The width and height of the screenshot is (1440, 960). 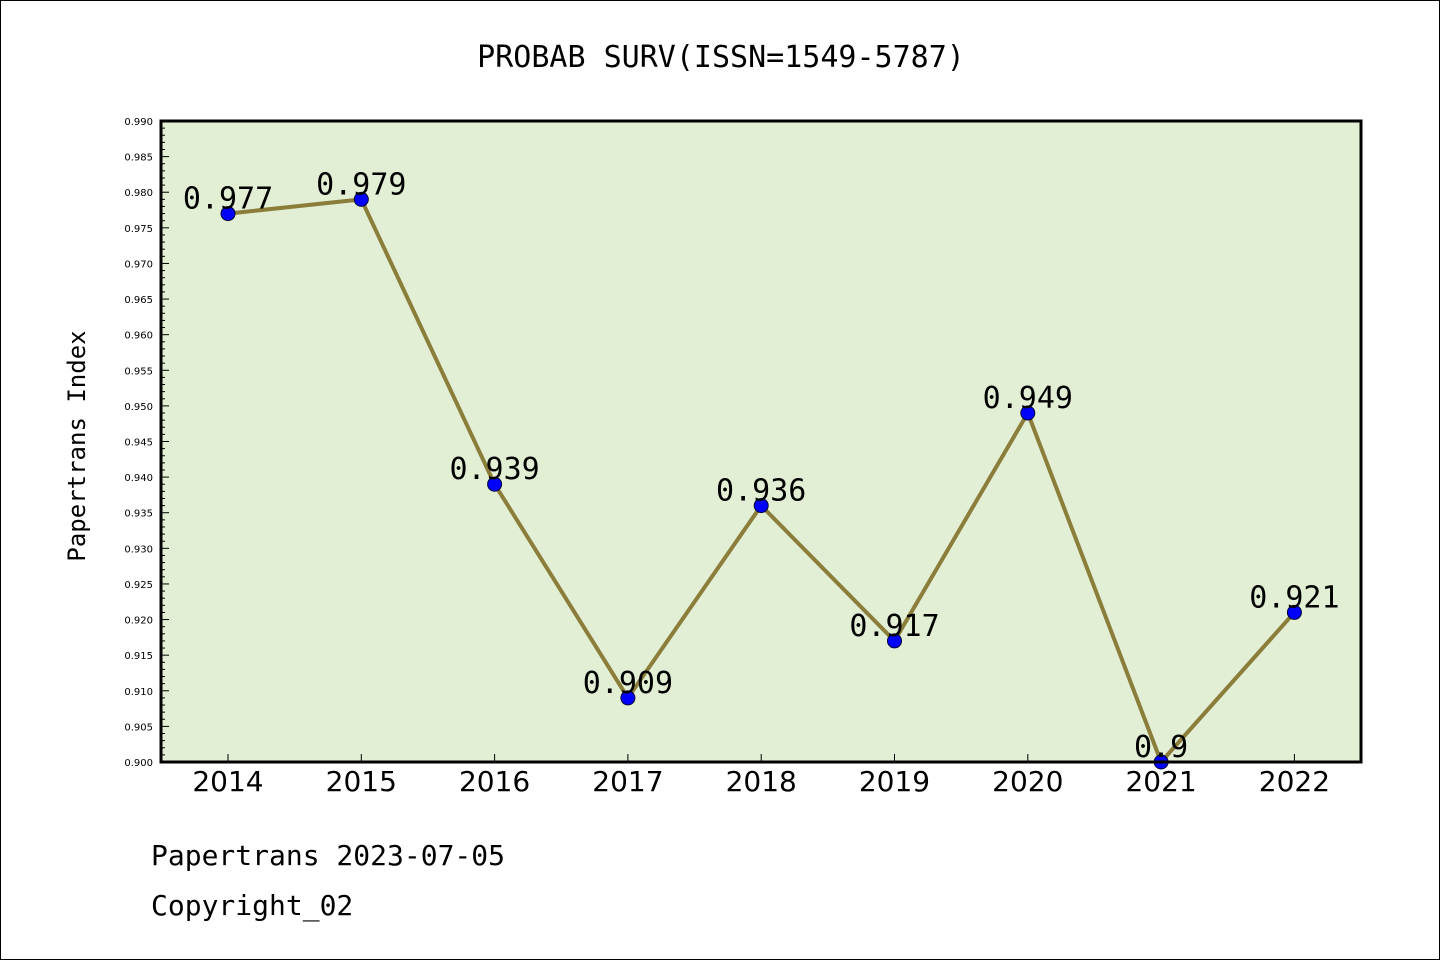 What do you see at coordinates (1294, 597) in the screenshot?
I see `data-value-label: 0.921` at bounding box center [1294, 597].